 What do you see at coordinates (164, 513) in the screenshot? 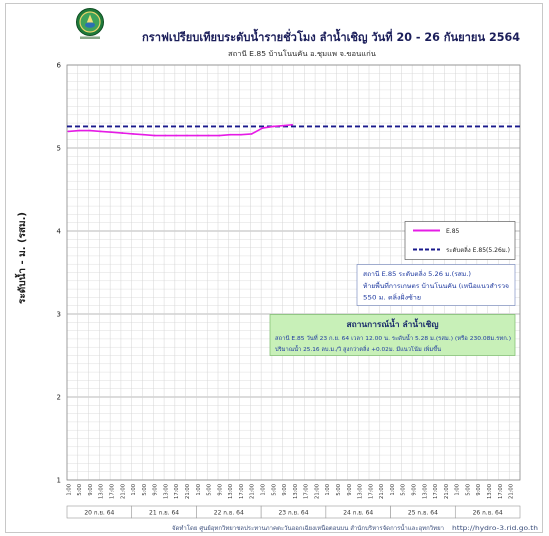
I see `day-label: 21 ก.ย. 64` at bounding box center [164, 513].